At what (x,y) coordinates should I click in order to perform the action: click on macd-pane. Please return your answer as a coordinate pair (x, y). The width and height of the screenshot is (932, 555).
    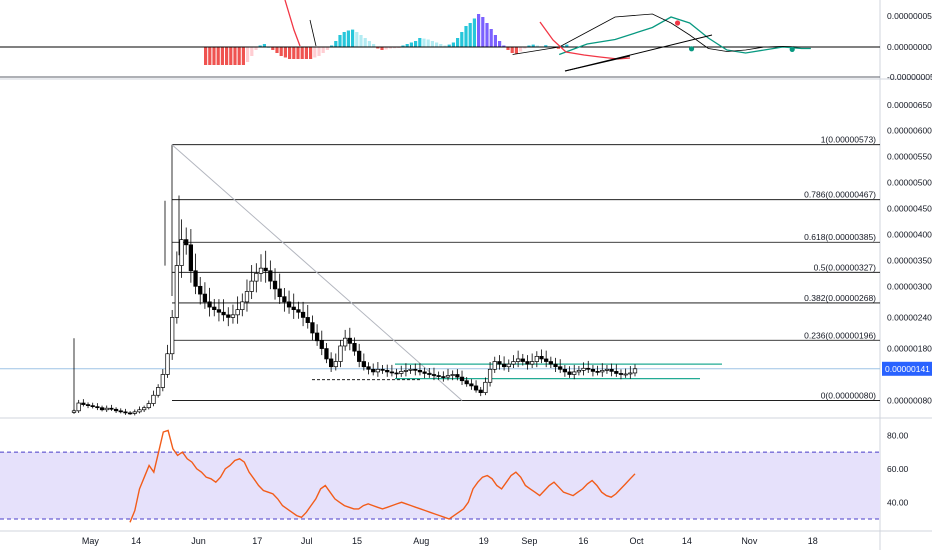
    Looking at the image, I should click on (440, 39).